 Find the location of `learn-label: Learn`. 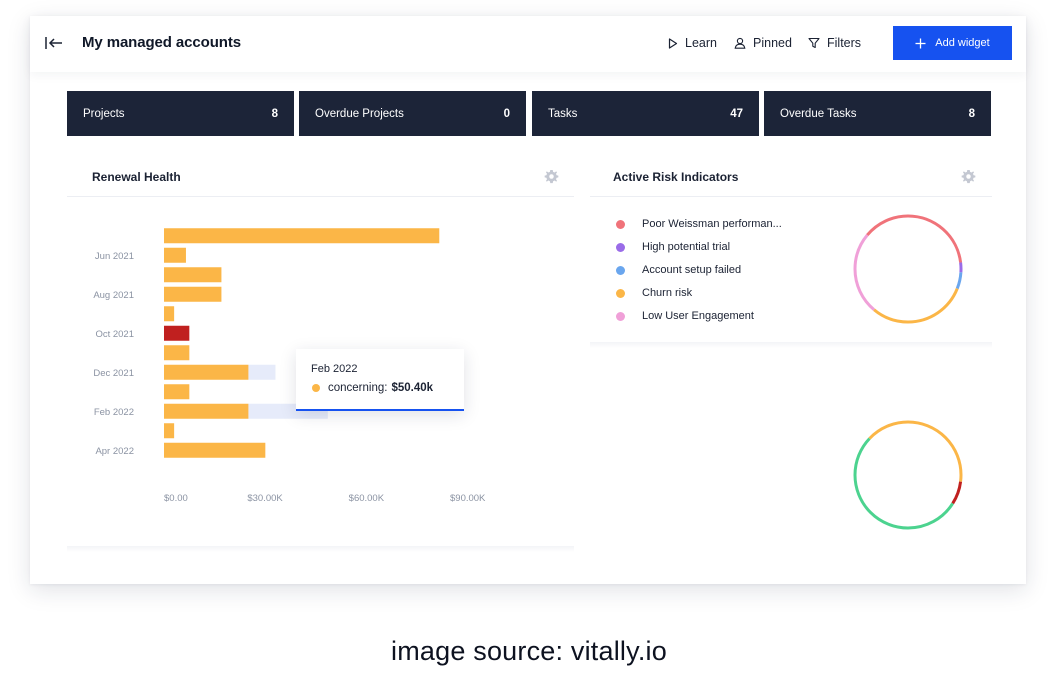

learn-label: Learn is located at coordinates (701, 43).